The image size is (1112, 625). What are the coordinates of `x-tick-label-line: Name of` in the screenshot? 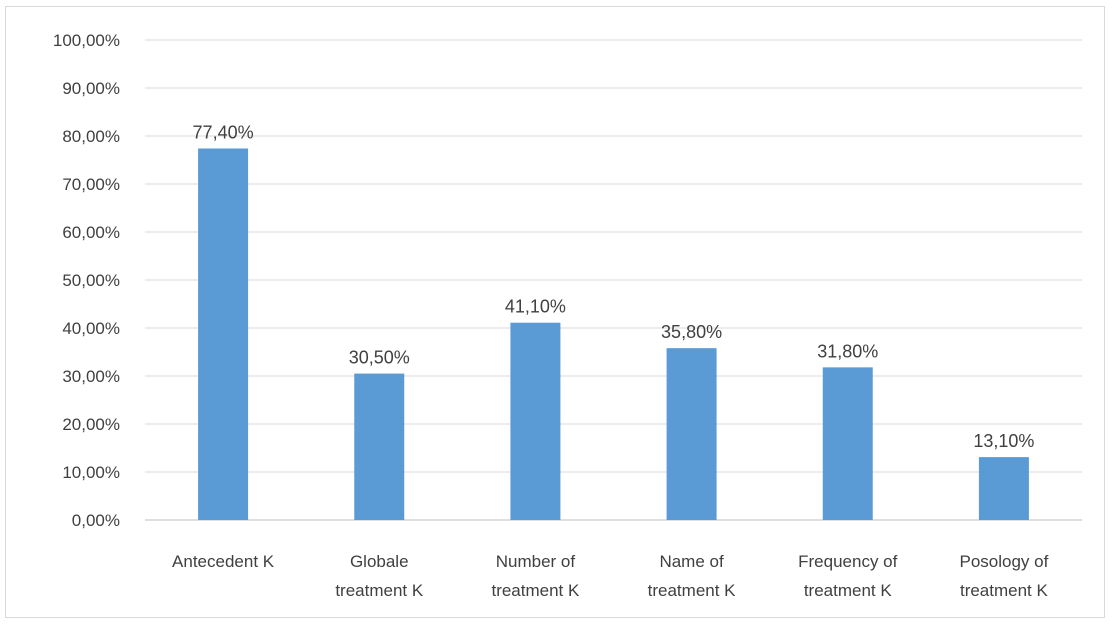 It's located at (691, 561).